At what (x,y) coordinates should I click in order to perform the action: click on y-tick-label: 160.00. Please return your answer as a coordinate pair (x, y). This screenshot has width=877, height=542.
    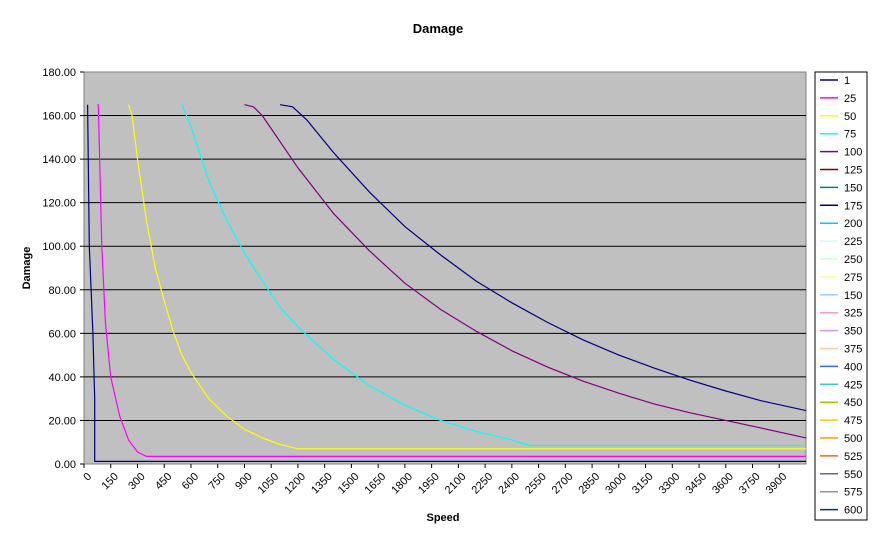
    Looking at the image, I should click on (59, 117).